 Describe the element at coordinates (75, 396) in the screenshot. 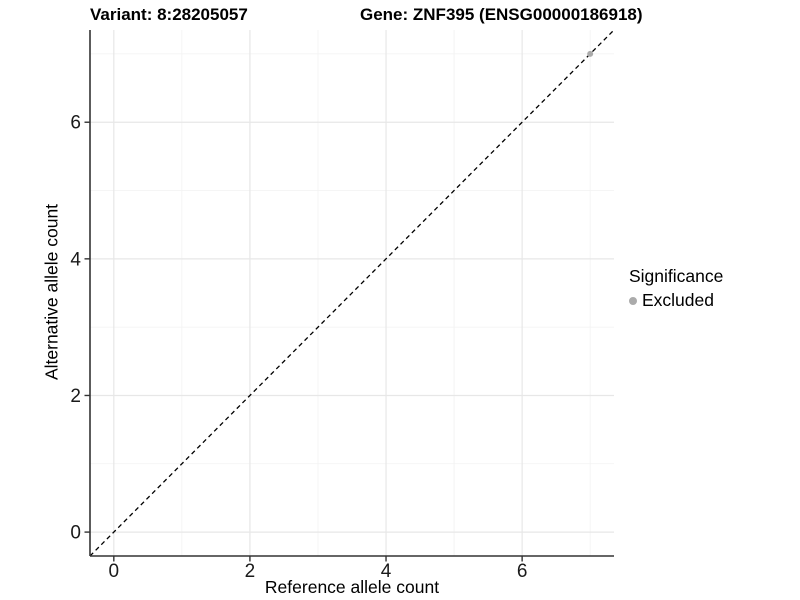

I see `y-tick-label: 2` at that location.